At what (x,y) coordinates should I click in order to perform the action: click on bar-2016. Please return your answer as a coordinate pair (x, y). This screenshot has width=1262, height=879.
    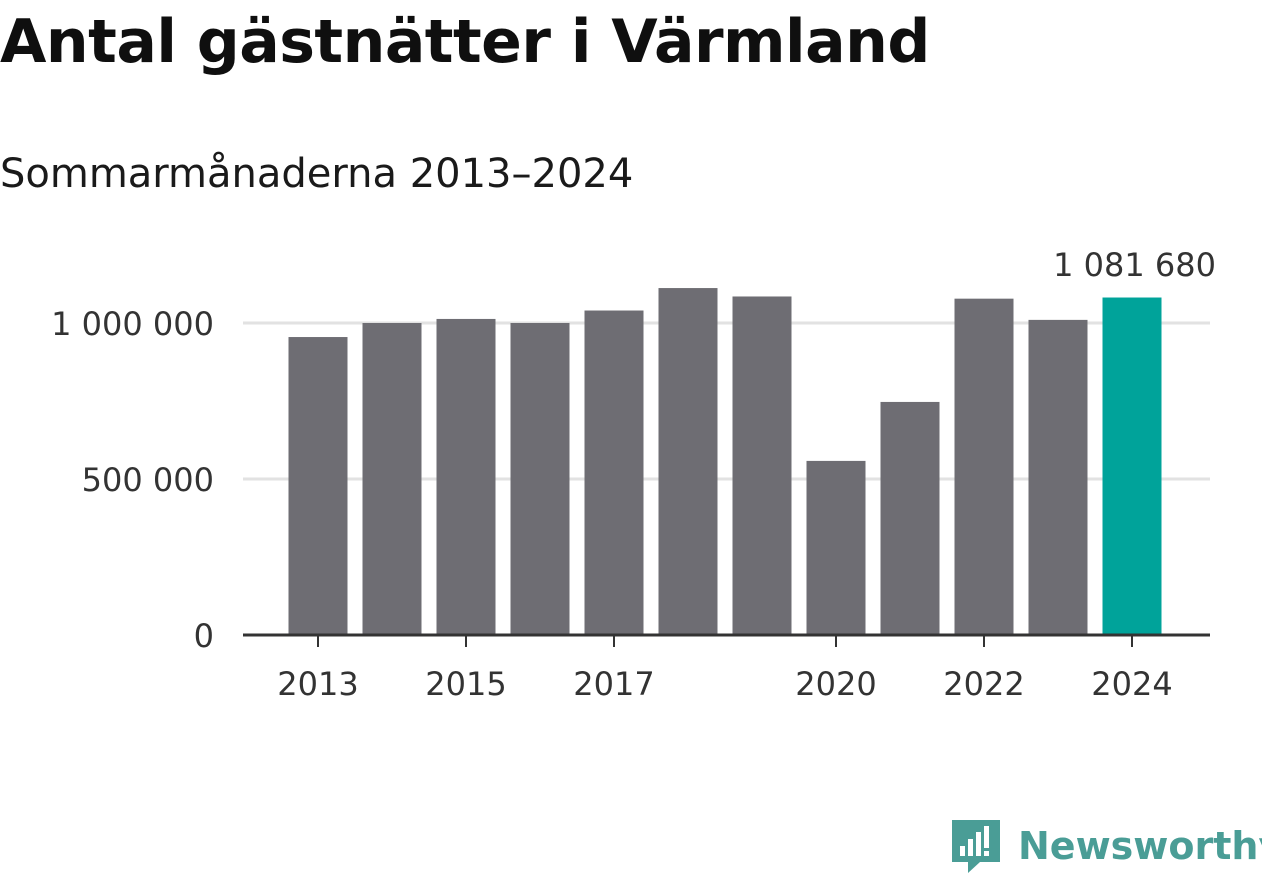
    Looking at the image, I should click on (540, 479).